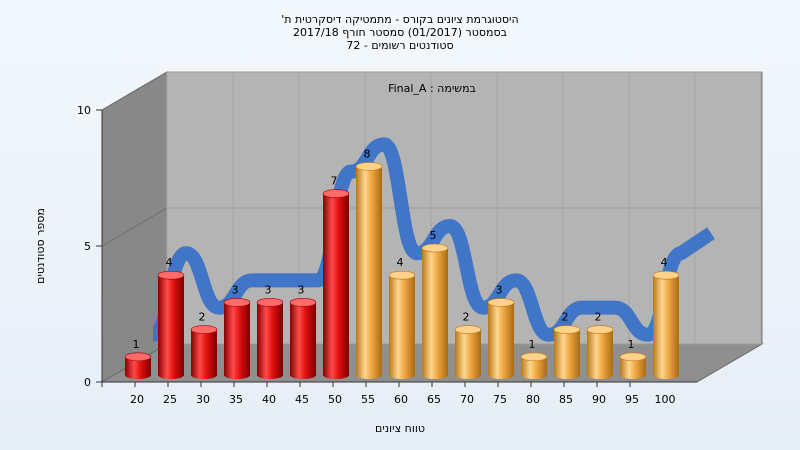 This screenshot has height=450, width=800. What do you see at coordinates (137, 399) in the screenshot?
I see `x-tick-label: 20` at bounding box center [137, 399].